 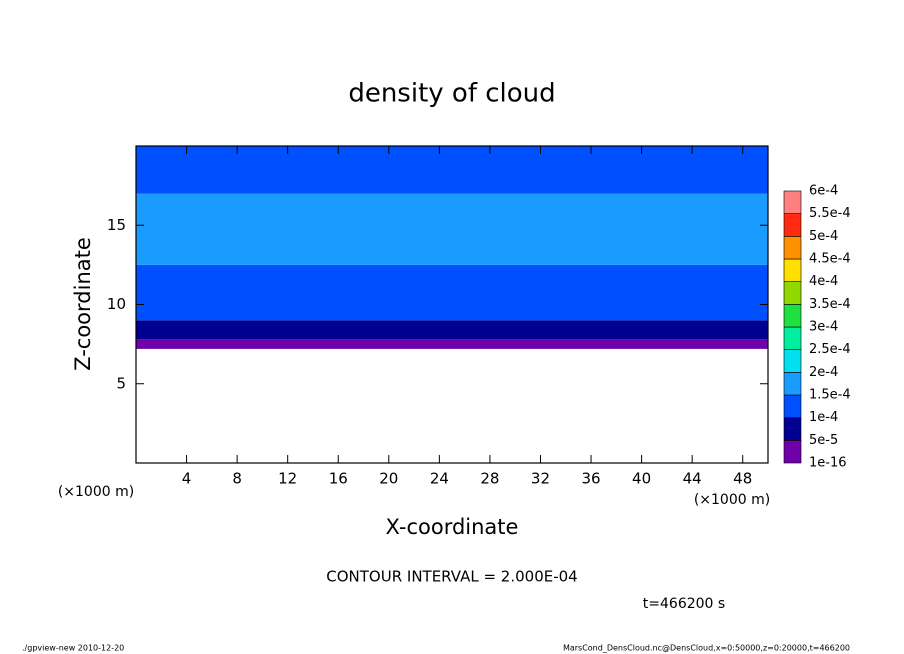 I want to click on colorbar-label: 4.5e-4, so click(x=830, y=259).